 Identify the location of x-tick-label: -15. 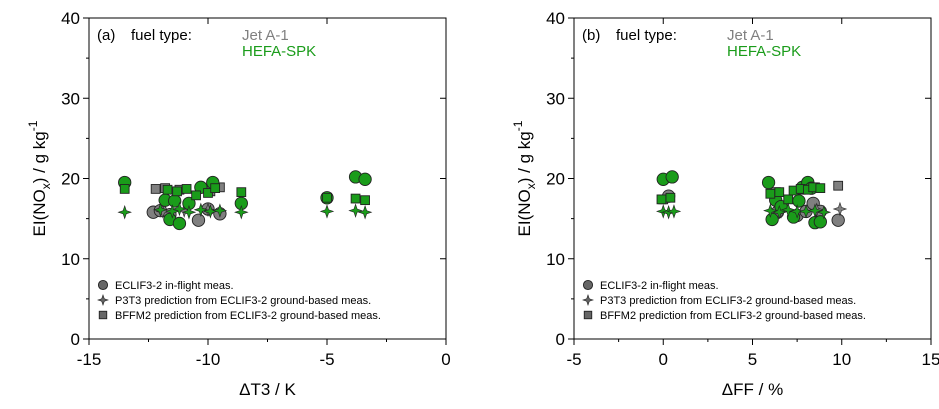
(89, 359).